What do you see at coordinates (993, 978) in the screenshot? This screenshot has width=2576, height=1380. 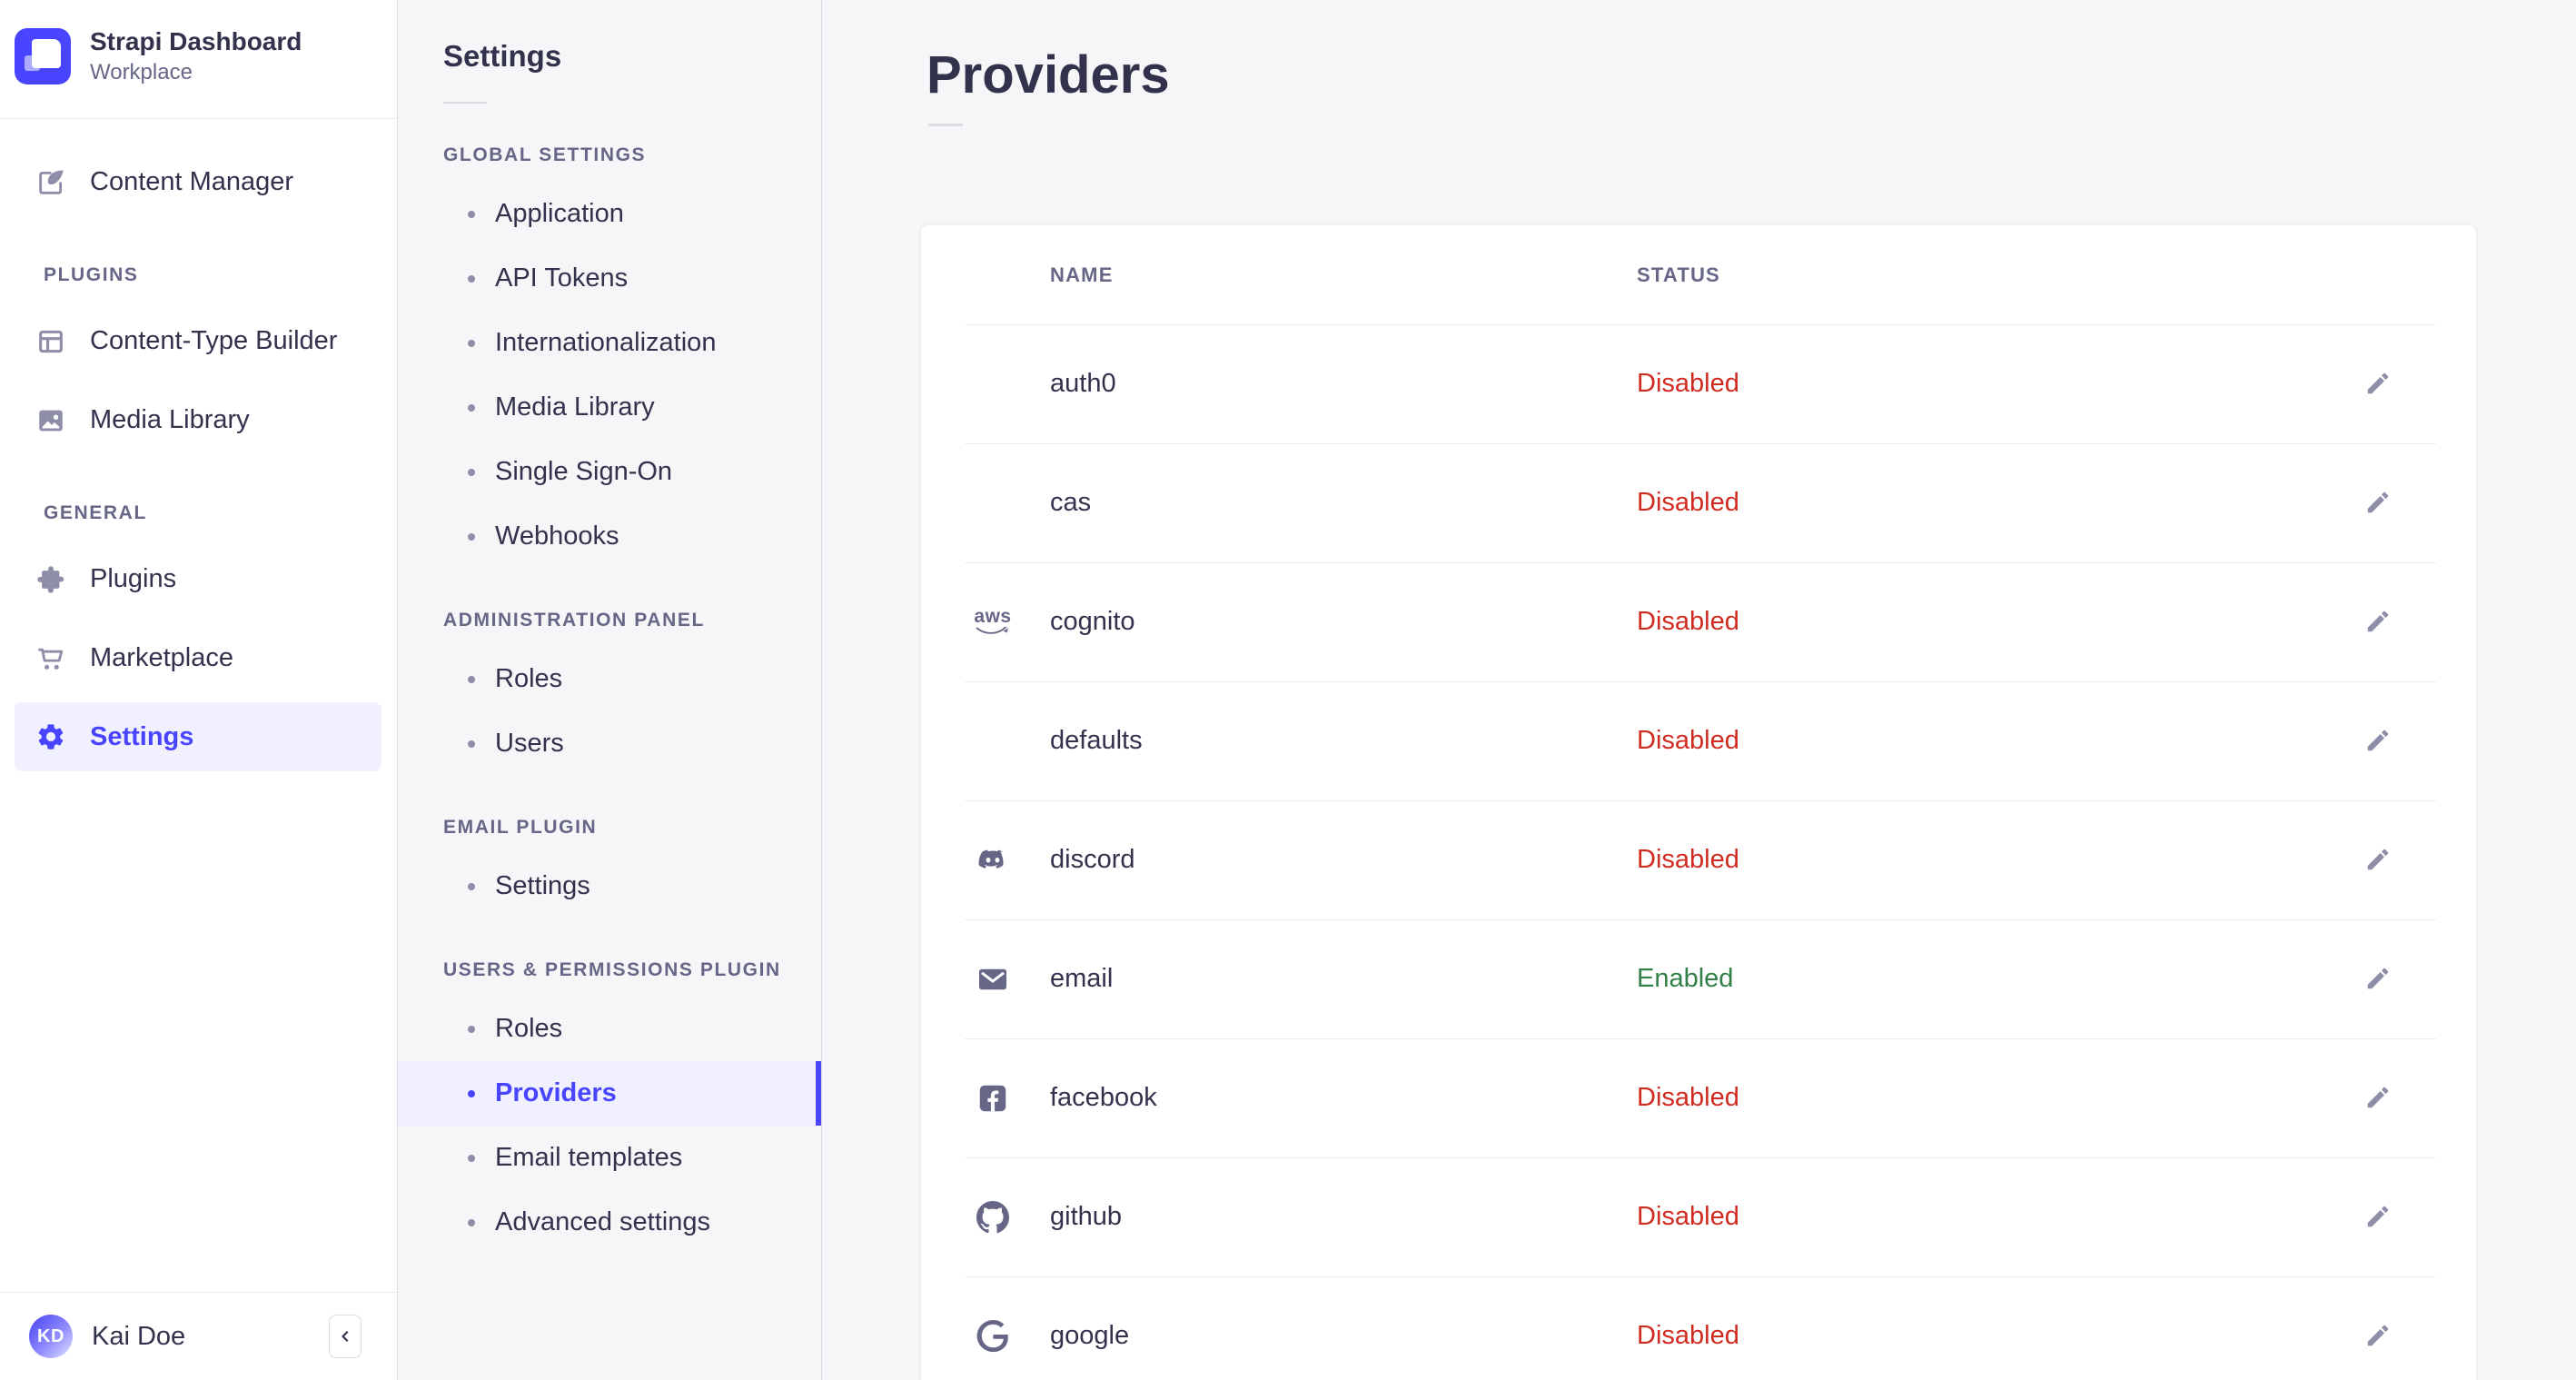 I see `envelope-icon` at bounding box center [993, 978].